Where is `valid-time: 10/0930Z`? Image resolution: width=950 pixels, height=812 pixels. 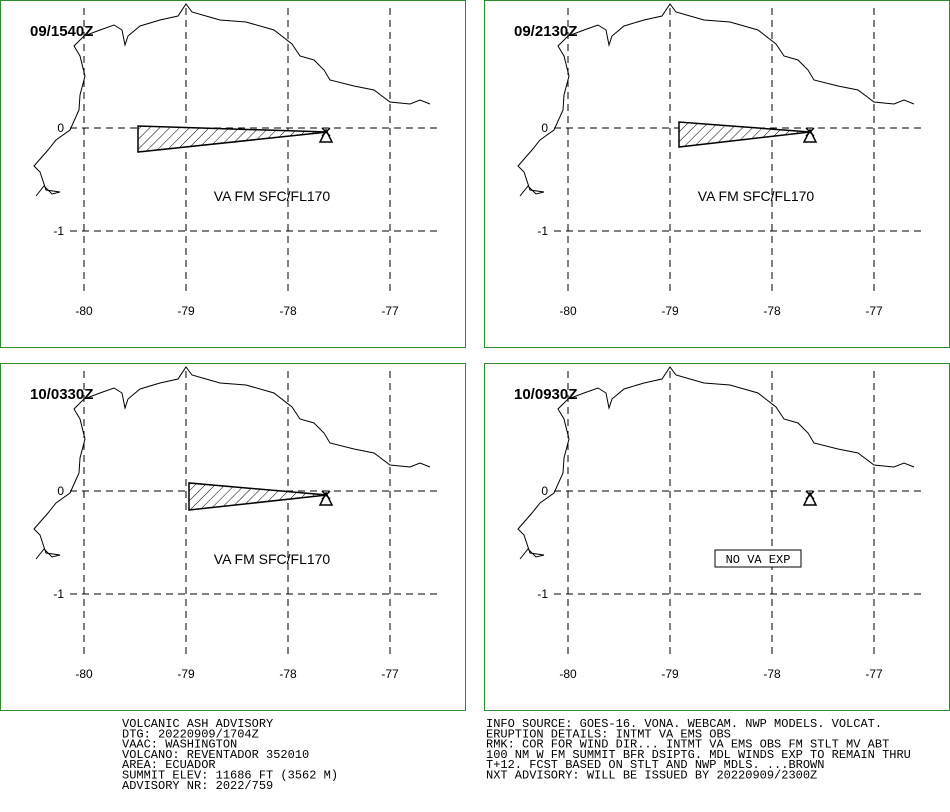 valid-time: 10/0930Z is located at coordinates (545, 394).